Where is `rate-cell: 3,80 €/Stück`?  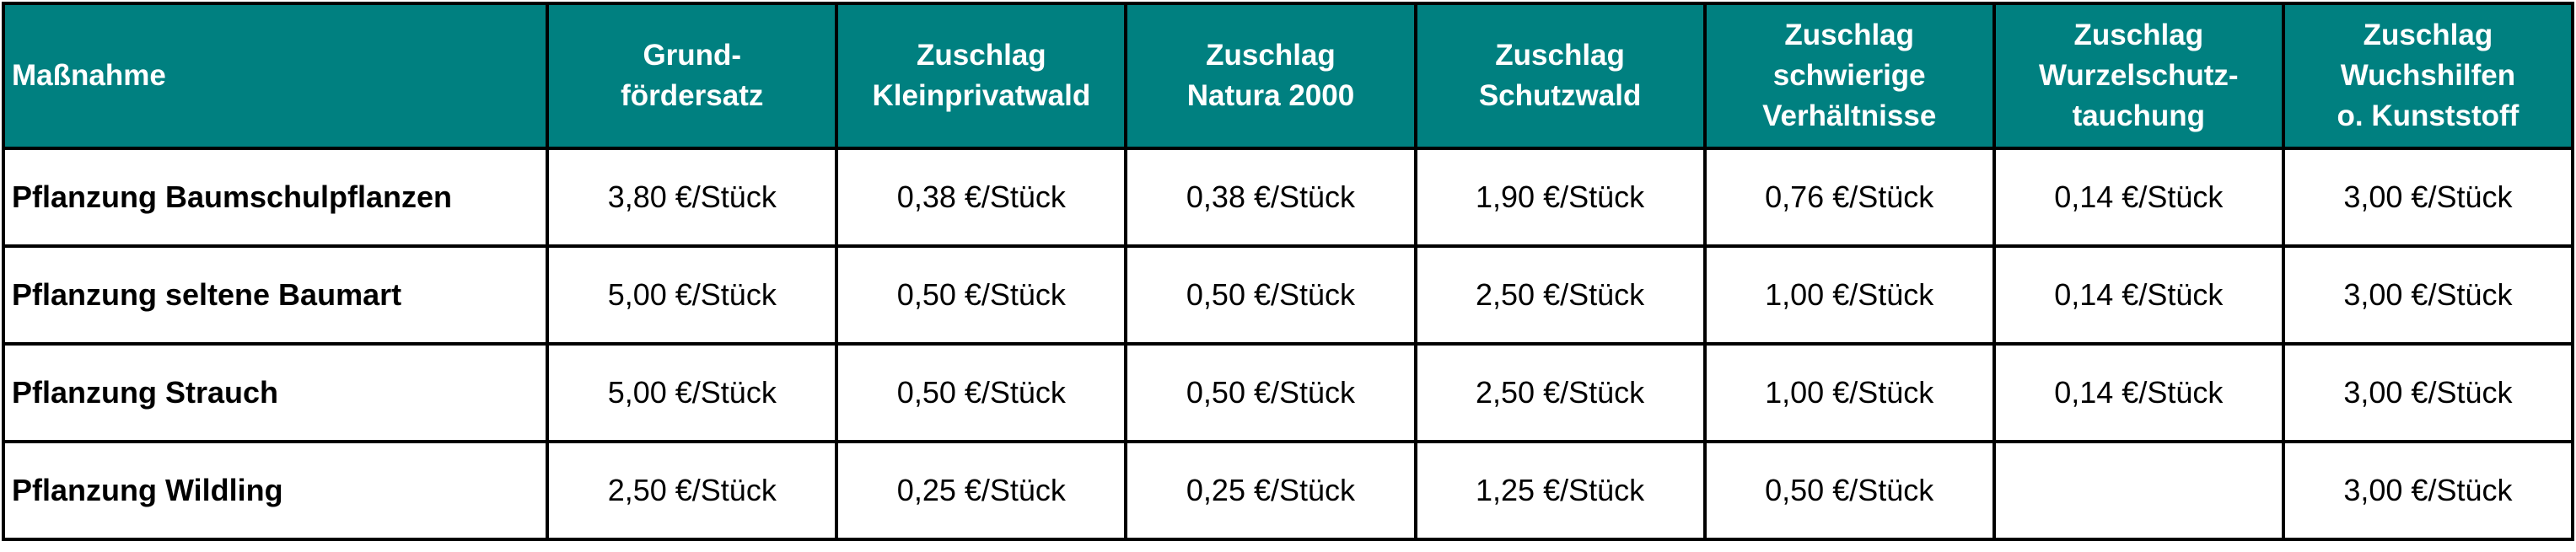 rate-cell: 3,80 €/Stück is located at coordinates (692, 197).